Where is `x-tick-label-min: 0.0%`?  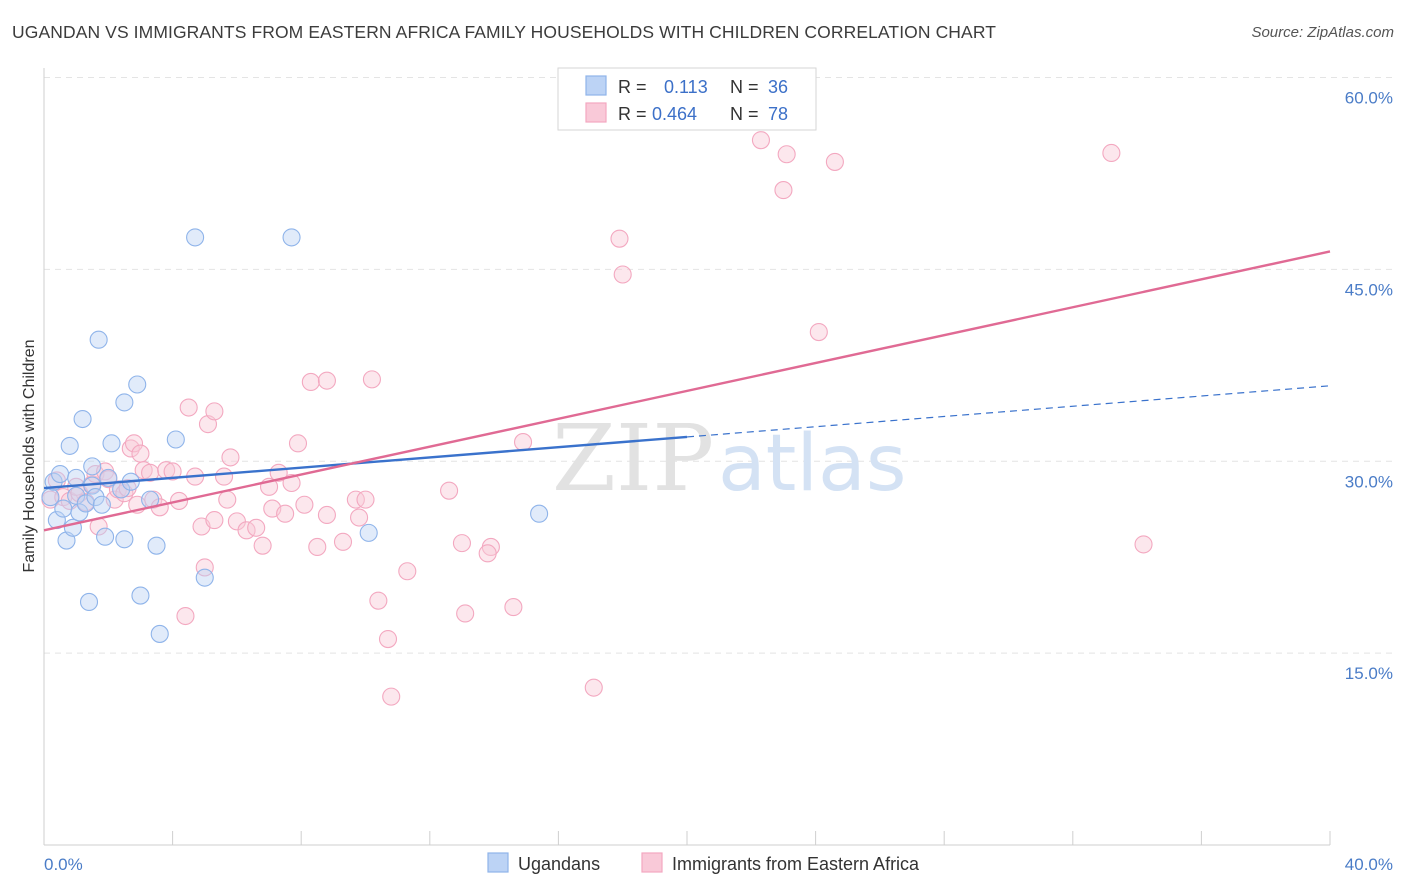
x-tick-label-min: 0.0% is located at coordinates (63, 864).